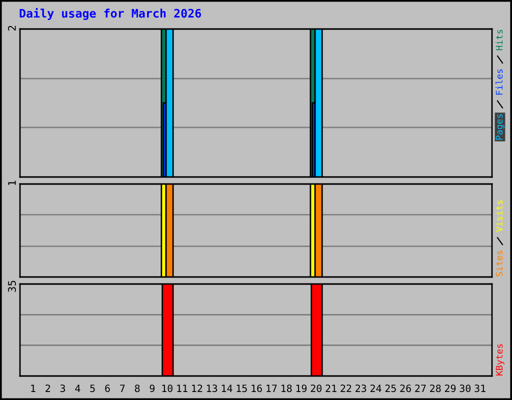 The height and width of the screenshot is (400, 512). I want to click on chart-title: Daily usage for March 2026, so click(110, 14).